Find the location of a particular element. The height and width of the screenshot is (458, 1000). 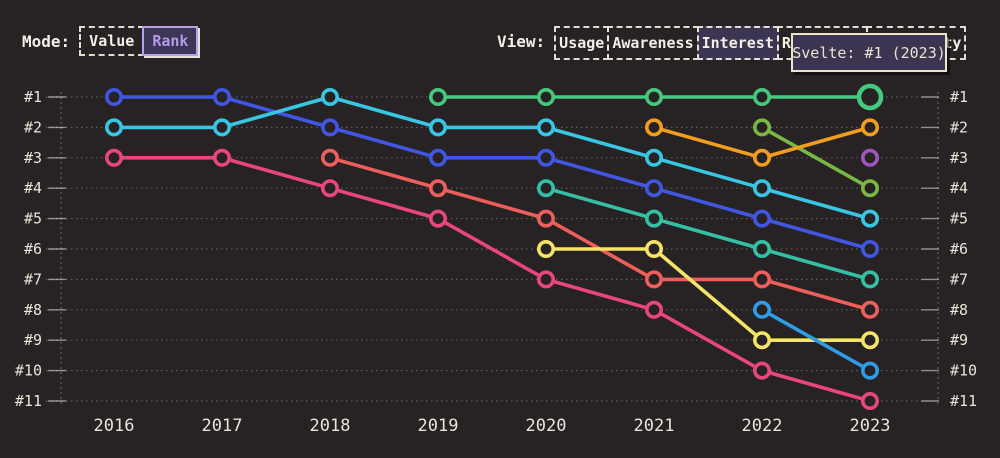

data-point-cyan-2021 is located at coordinates (653, 157).